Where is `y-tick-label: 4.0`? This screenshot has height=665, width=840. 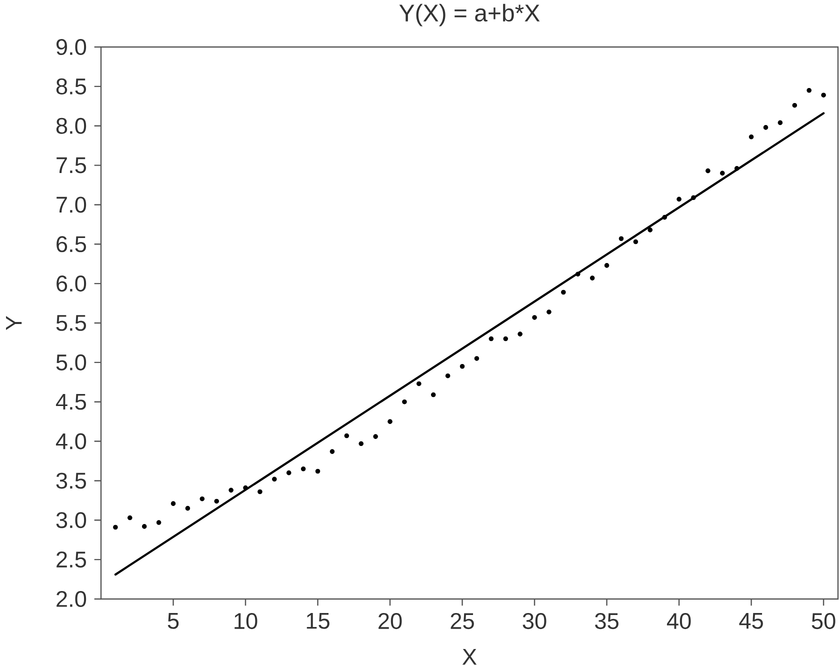
y-tick-label: 4.0 is located at coordinates (71, 441).